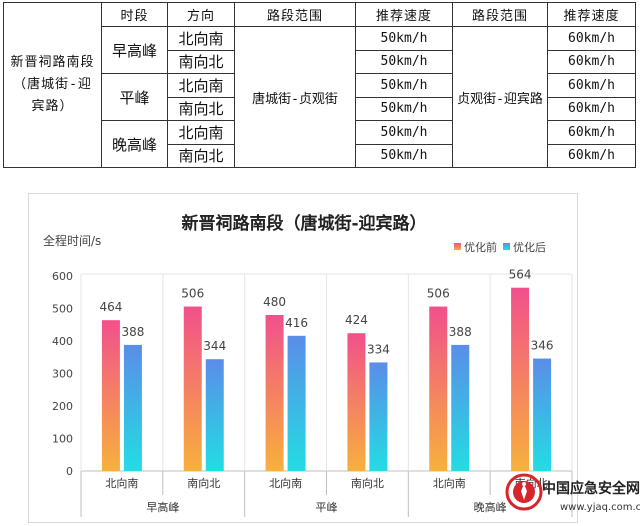  Describe the element at coordinates (62, 276) in the screenshot. I see `y-tick-label: 600` at that location.